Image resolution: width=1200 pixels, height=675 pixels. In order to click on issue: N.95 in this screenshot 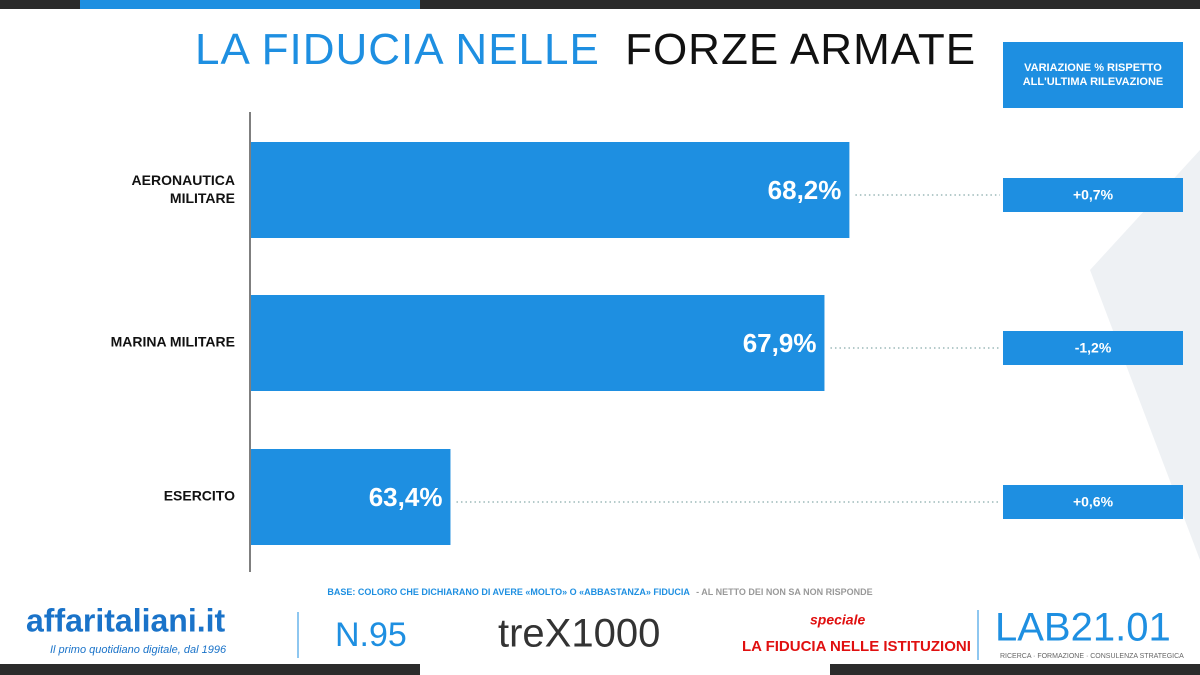, I will do `click(371, 635)`.